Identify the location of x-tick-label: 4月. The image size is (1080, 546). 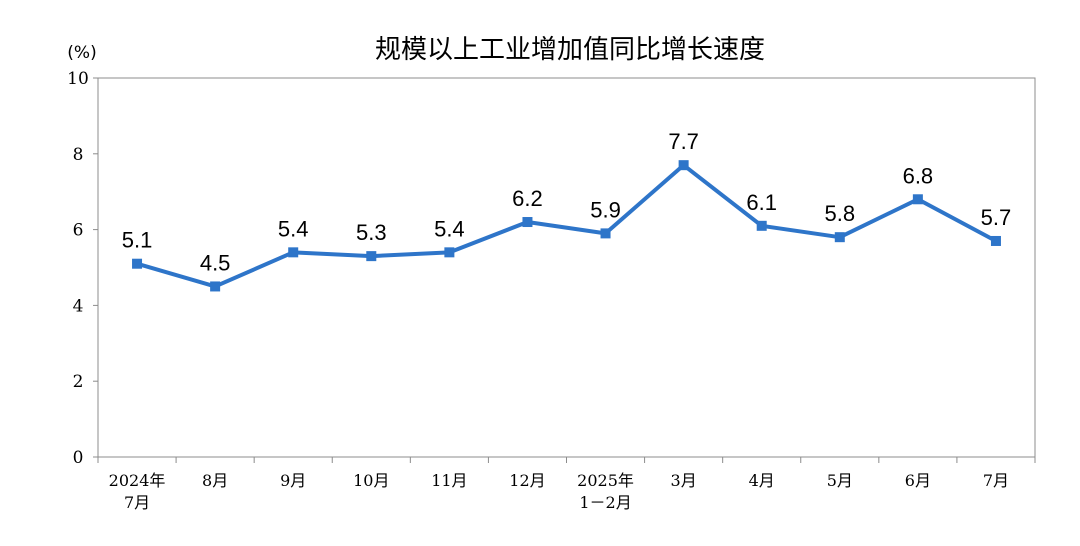
(762, 480).